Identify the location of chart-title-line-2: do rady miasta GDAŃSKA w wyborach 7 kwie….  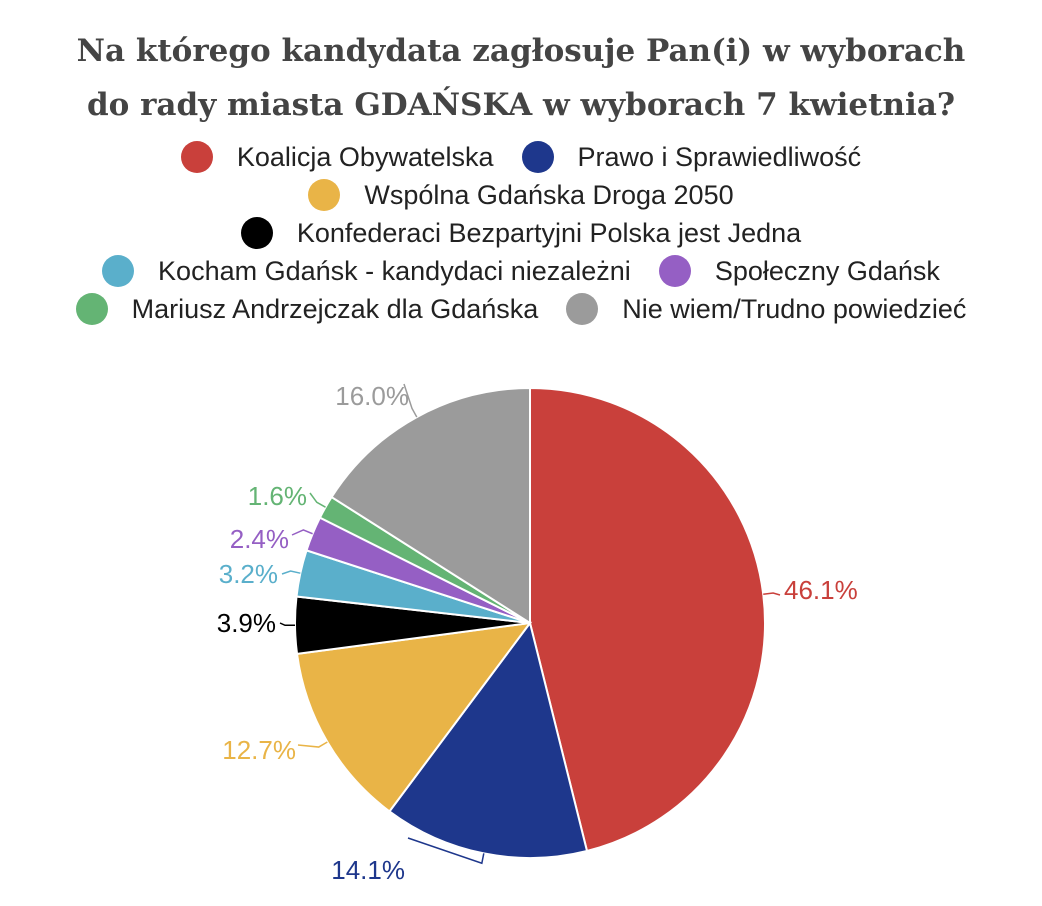
(521, 105).